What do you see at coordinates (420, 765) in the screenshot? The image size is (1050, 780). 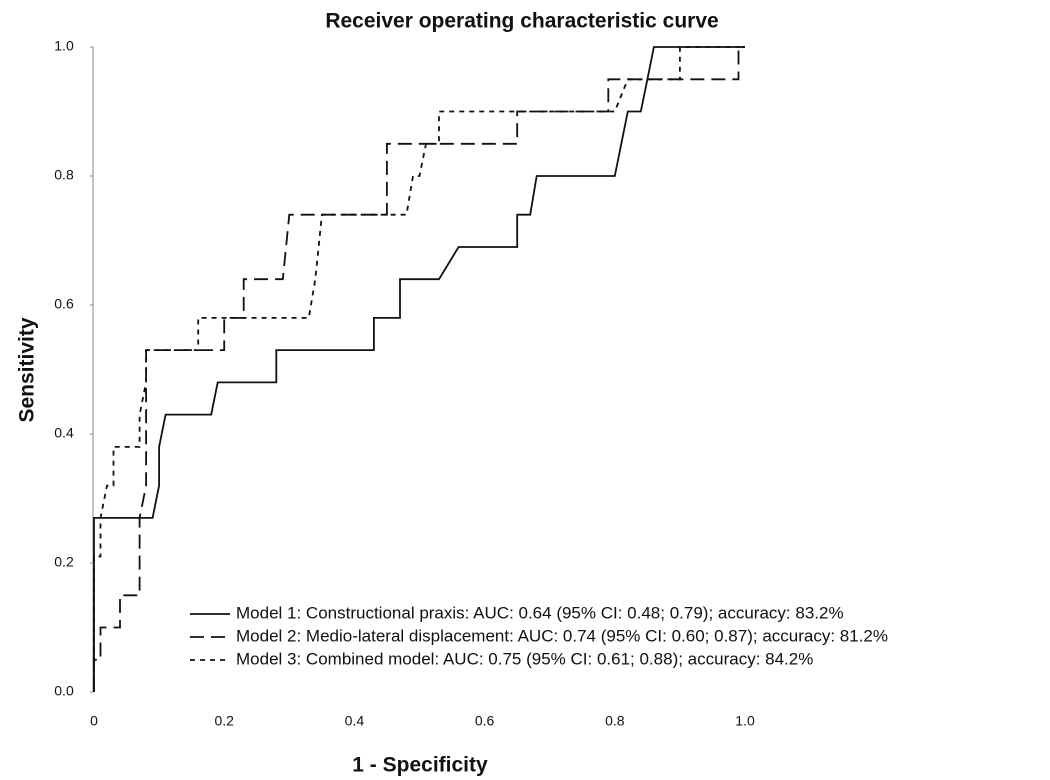 I see `x-axis-label: 1 - Specificity` at bounding box center [420, 765].